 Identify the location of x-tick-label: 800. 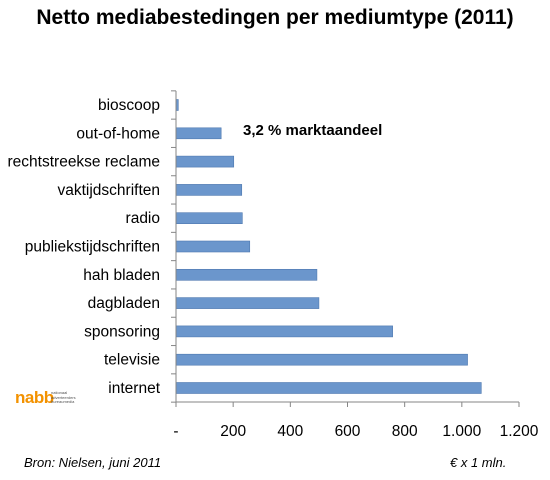
(405, 431).